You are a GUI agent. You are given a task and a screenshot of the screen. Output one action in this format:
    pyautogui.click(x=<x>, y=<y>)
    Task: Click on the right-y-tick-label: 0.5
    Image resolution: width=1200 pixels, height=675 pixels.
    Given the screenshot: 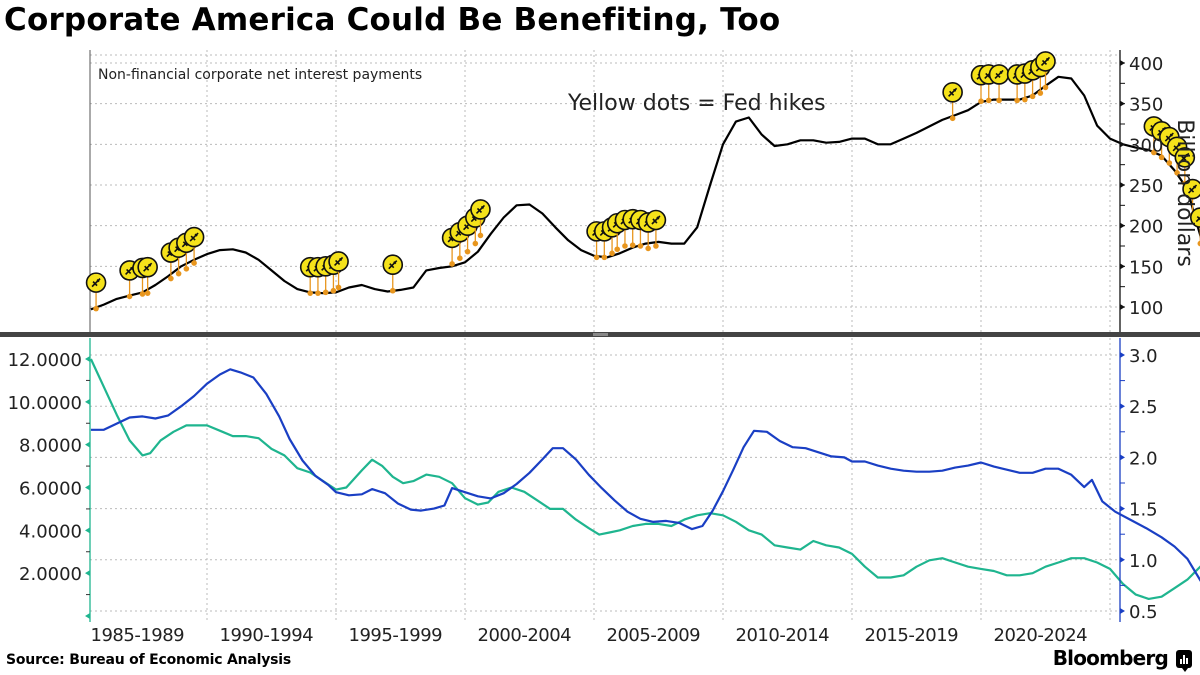 What is the action you would take?
    pyautogui.click(x=1143, y=612)
    